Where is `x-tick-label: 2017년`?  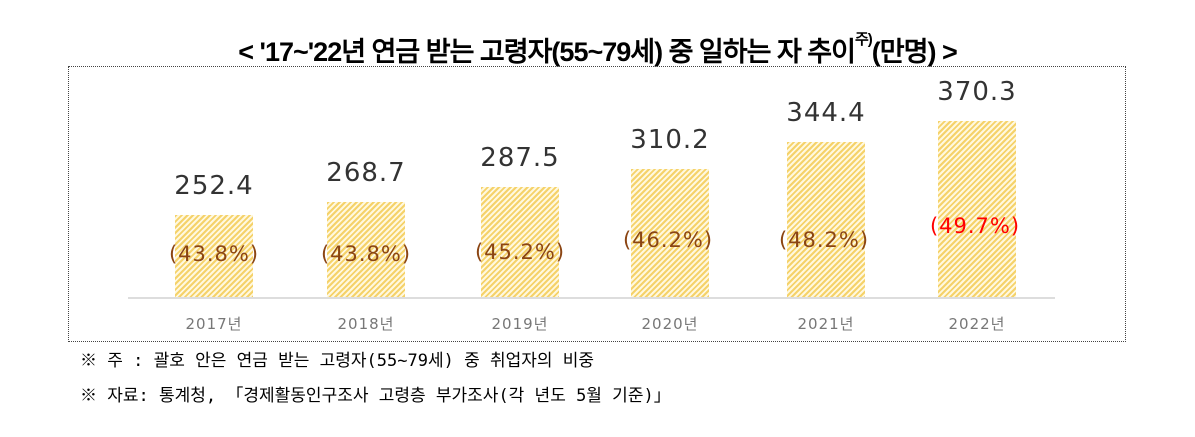
x-tick-label: 2017년 is located at coordinates (214, 324).